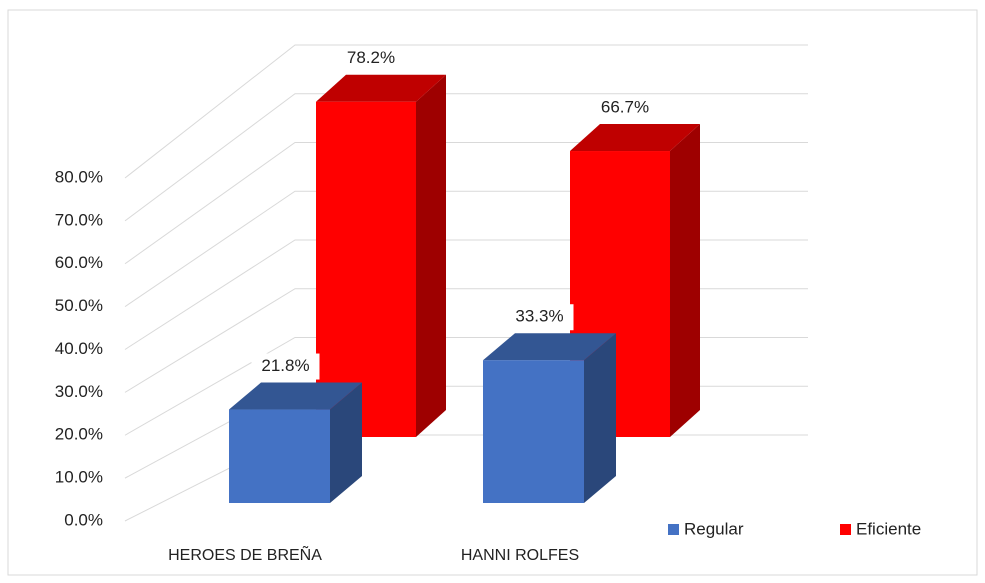 This screenshot has height=583, width=985. I want to click on legend-label: Eficiente, so click(888, 528).